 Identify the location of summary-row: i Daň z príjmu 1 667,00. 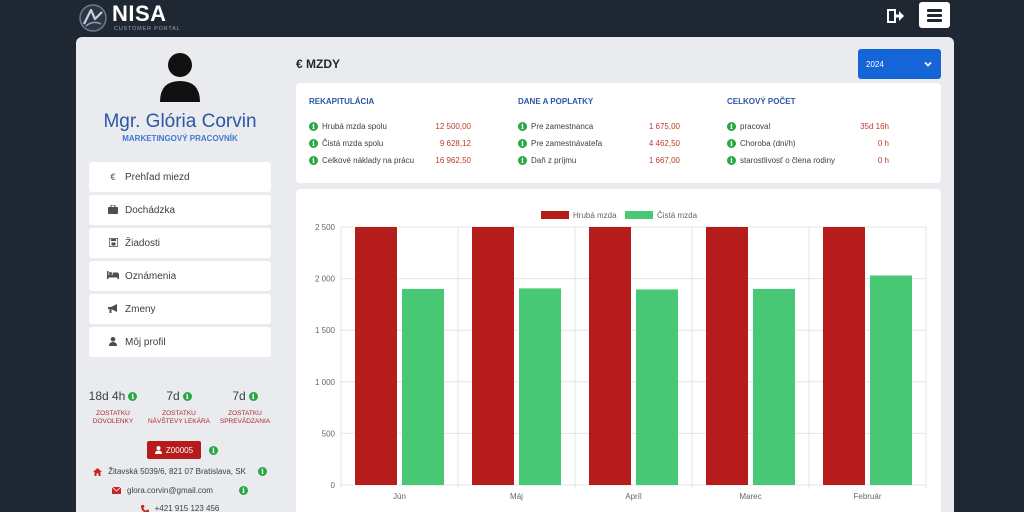
(599, 160).